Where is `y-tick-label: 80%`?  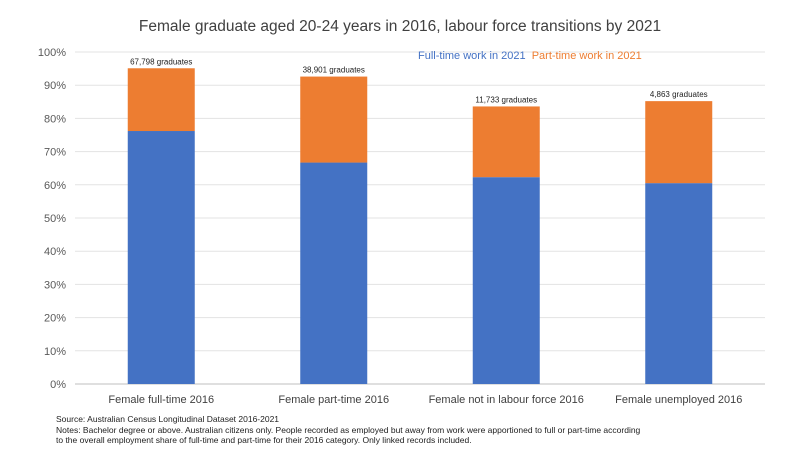
y-tick-label: 80% is located at coordinates (55, 119).